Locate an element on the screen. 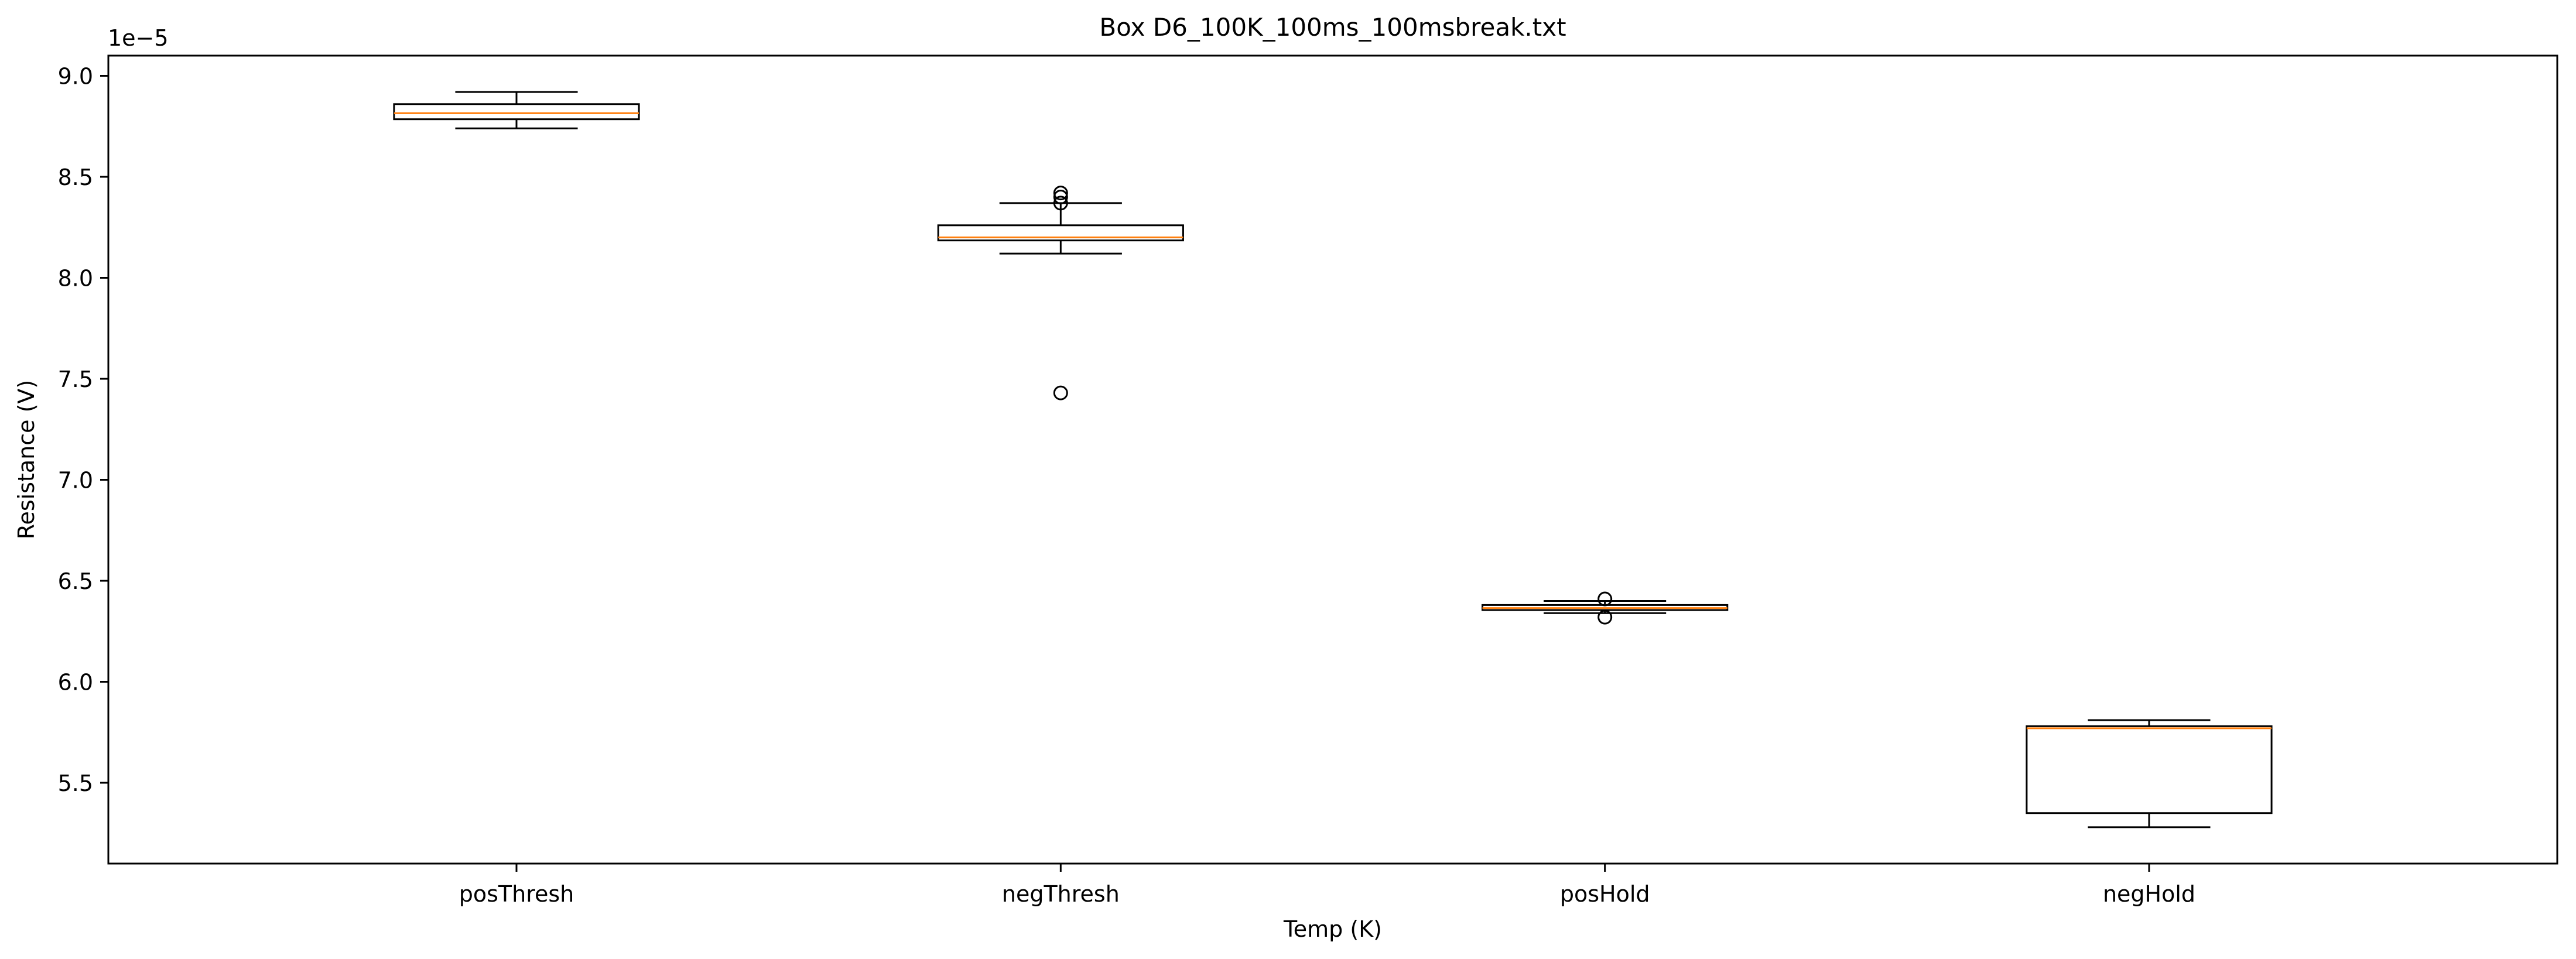 The width and height of the screenshot is (2576, 959). x-tick-label: negThresh is located at coordinates (1061, 894).